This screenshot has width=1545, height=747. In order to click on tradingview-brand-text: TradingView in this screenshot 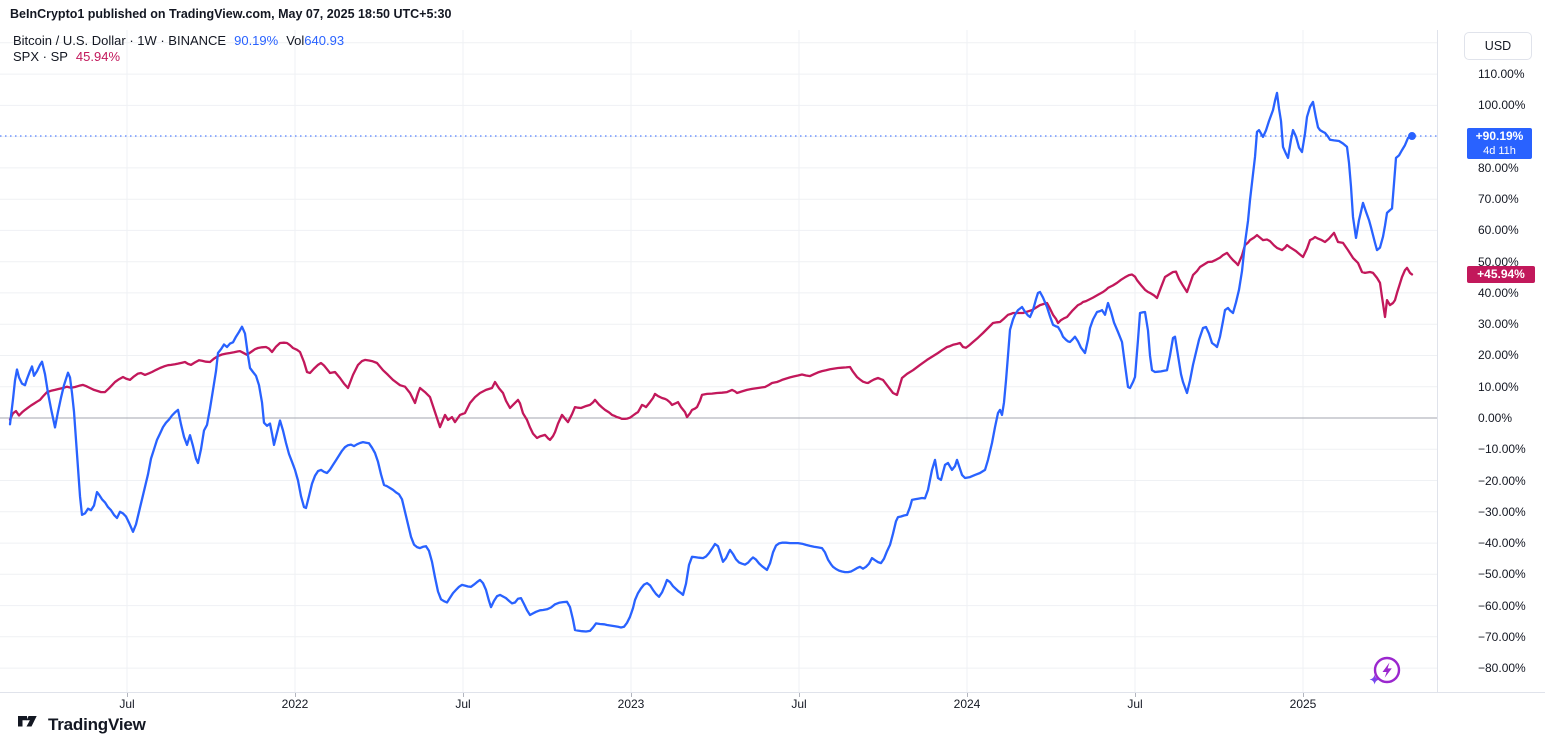, I will do `click(97, 724)`.